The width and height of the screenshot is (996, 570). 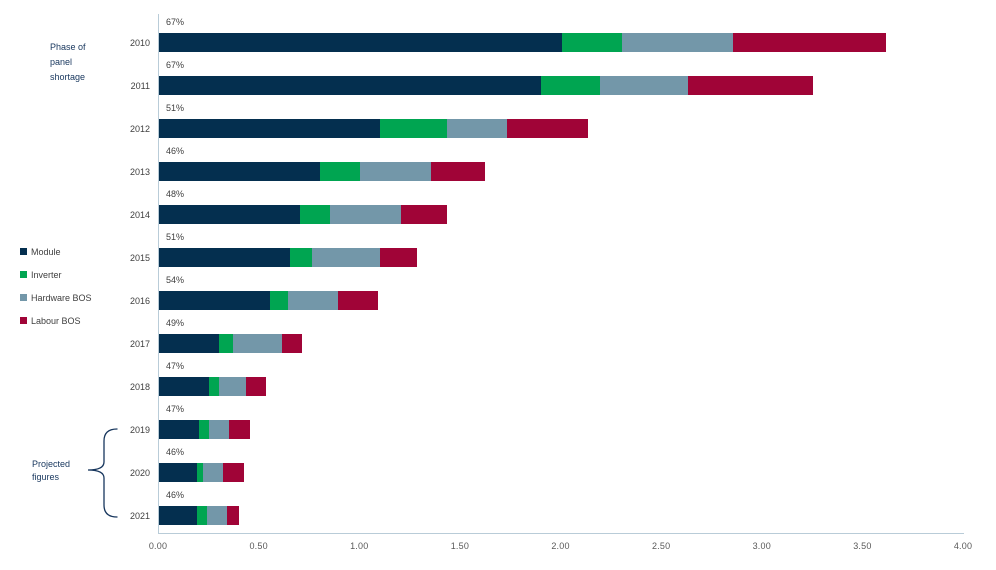 I want to click on stacked-bar-2016, so click(x=269, y=300).